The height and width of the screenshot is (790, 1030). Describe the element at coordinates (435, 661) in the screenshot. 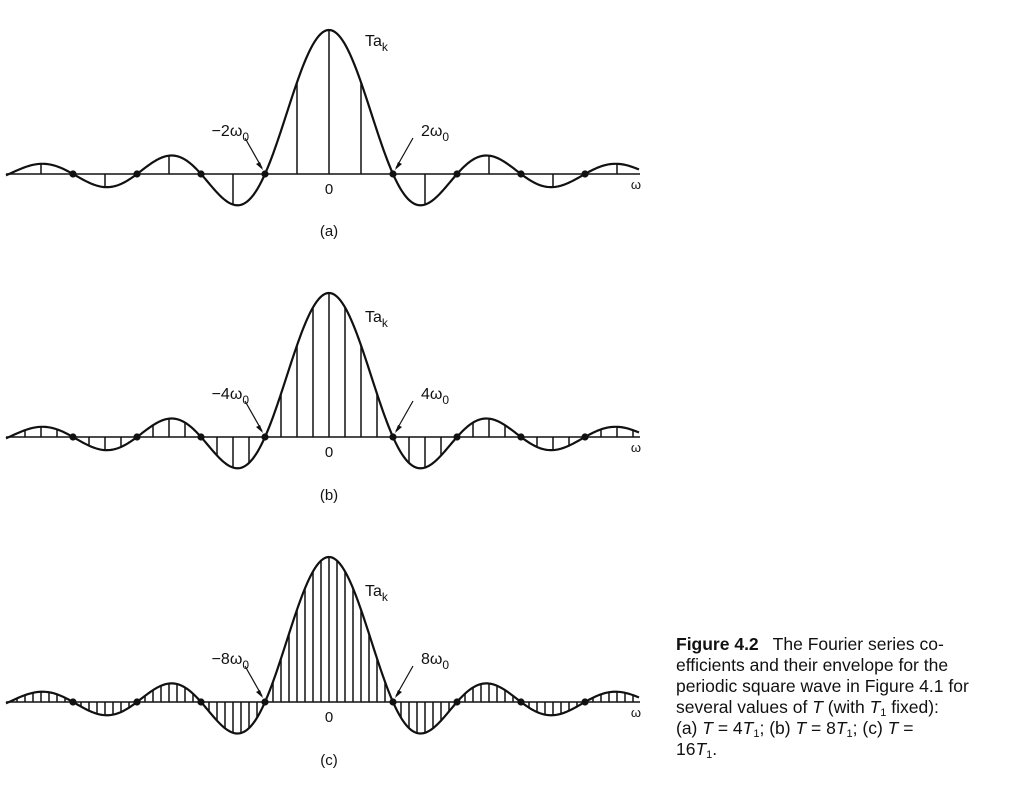

I see `right-zero-label: 8ω0` at that location.